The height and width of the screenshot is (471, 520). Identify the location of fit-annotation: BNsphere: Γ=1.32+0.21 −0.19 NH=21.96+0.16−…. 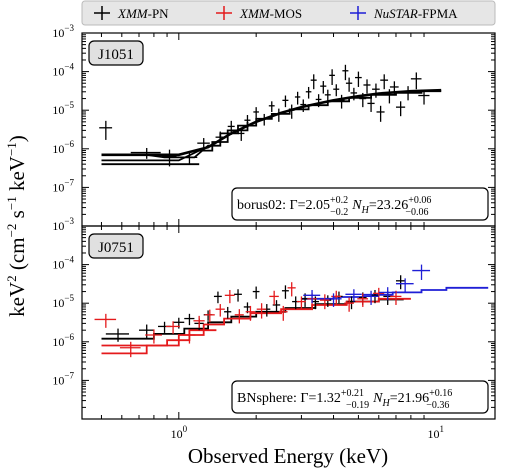
(360, 397).